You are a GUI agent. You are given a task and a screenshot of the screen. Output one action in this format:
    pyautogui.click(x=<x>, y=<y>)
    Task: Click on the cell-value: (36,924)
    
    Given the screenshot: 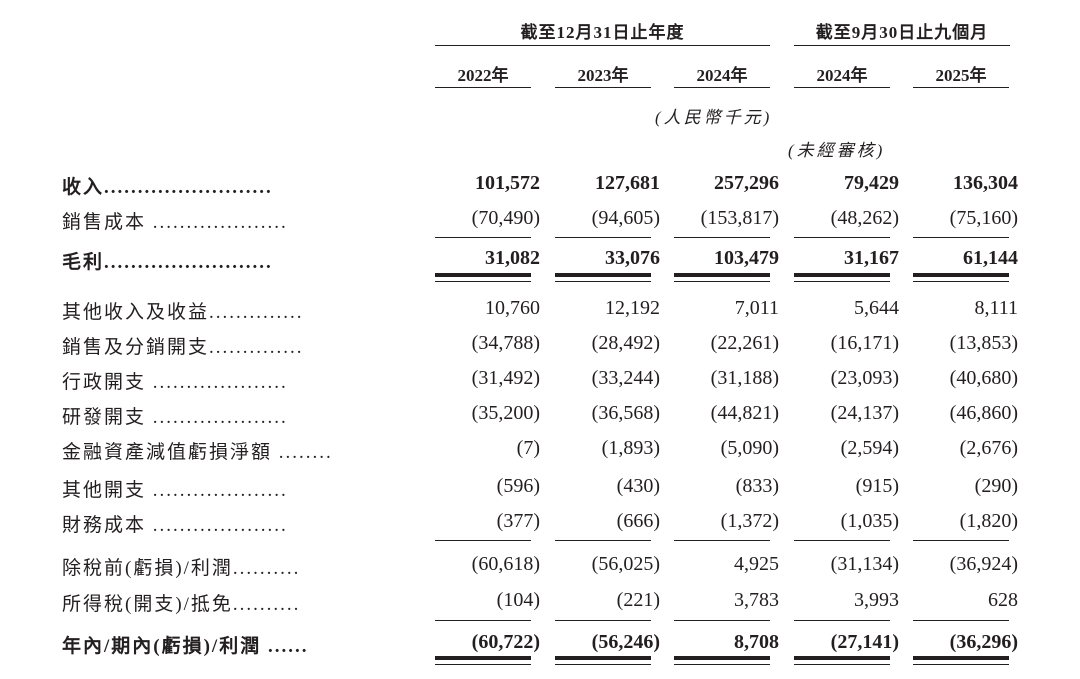 What is the action you would take?
    pyautogui.click(x=963, y=564)
    